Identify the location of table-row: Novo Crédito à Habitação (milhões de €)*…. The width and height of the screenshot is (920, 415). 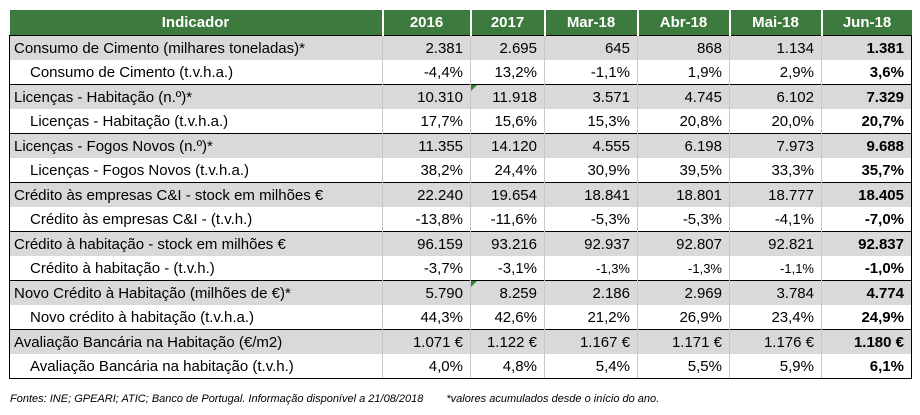
(460, 292).